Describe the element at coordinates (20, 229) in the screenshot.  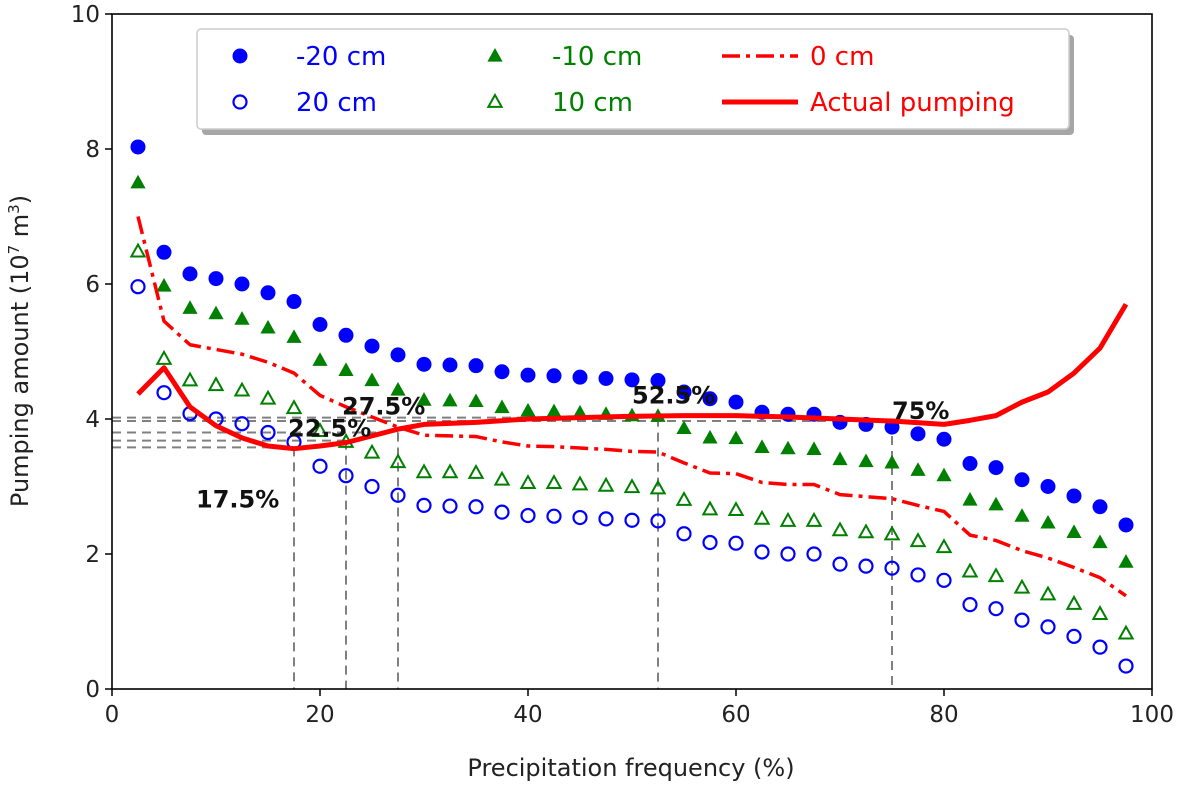
I see `y-axis-title-mid: m` at that location.